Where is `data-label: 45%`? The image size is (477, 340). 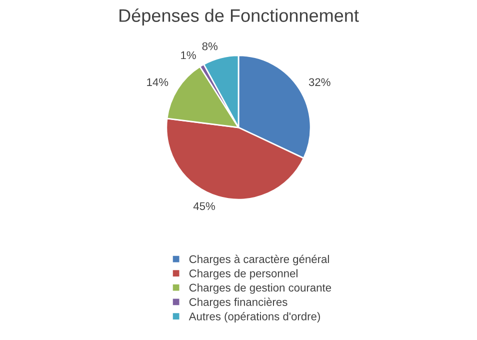 data-label: 45% is located at coordinates (204, 206).